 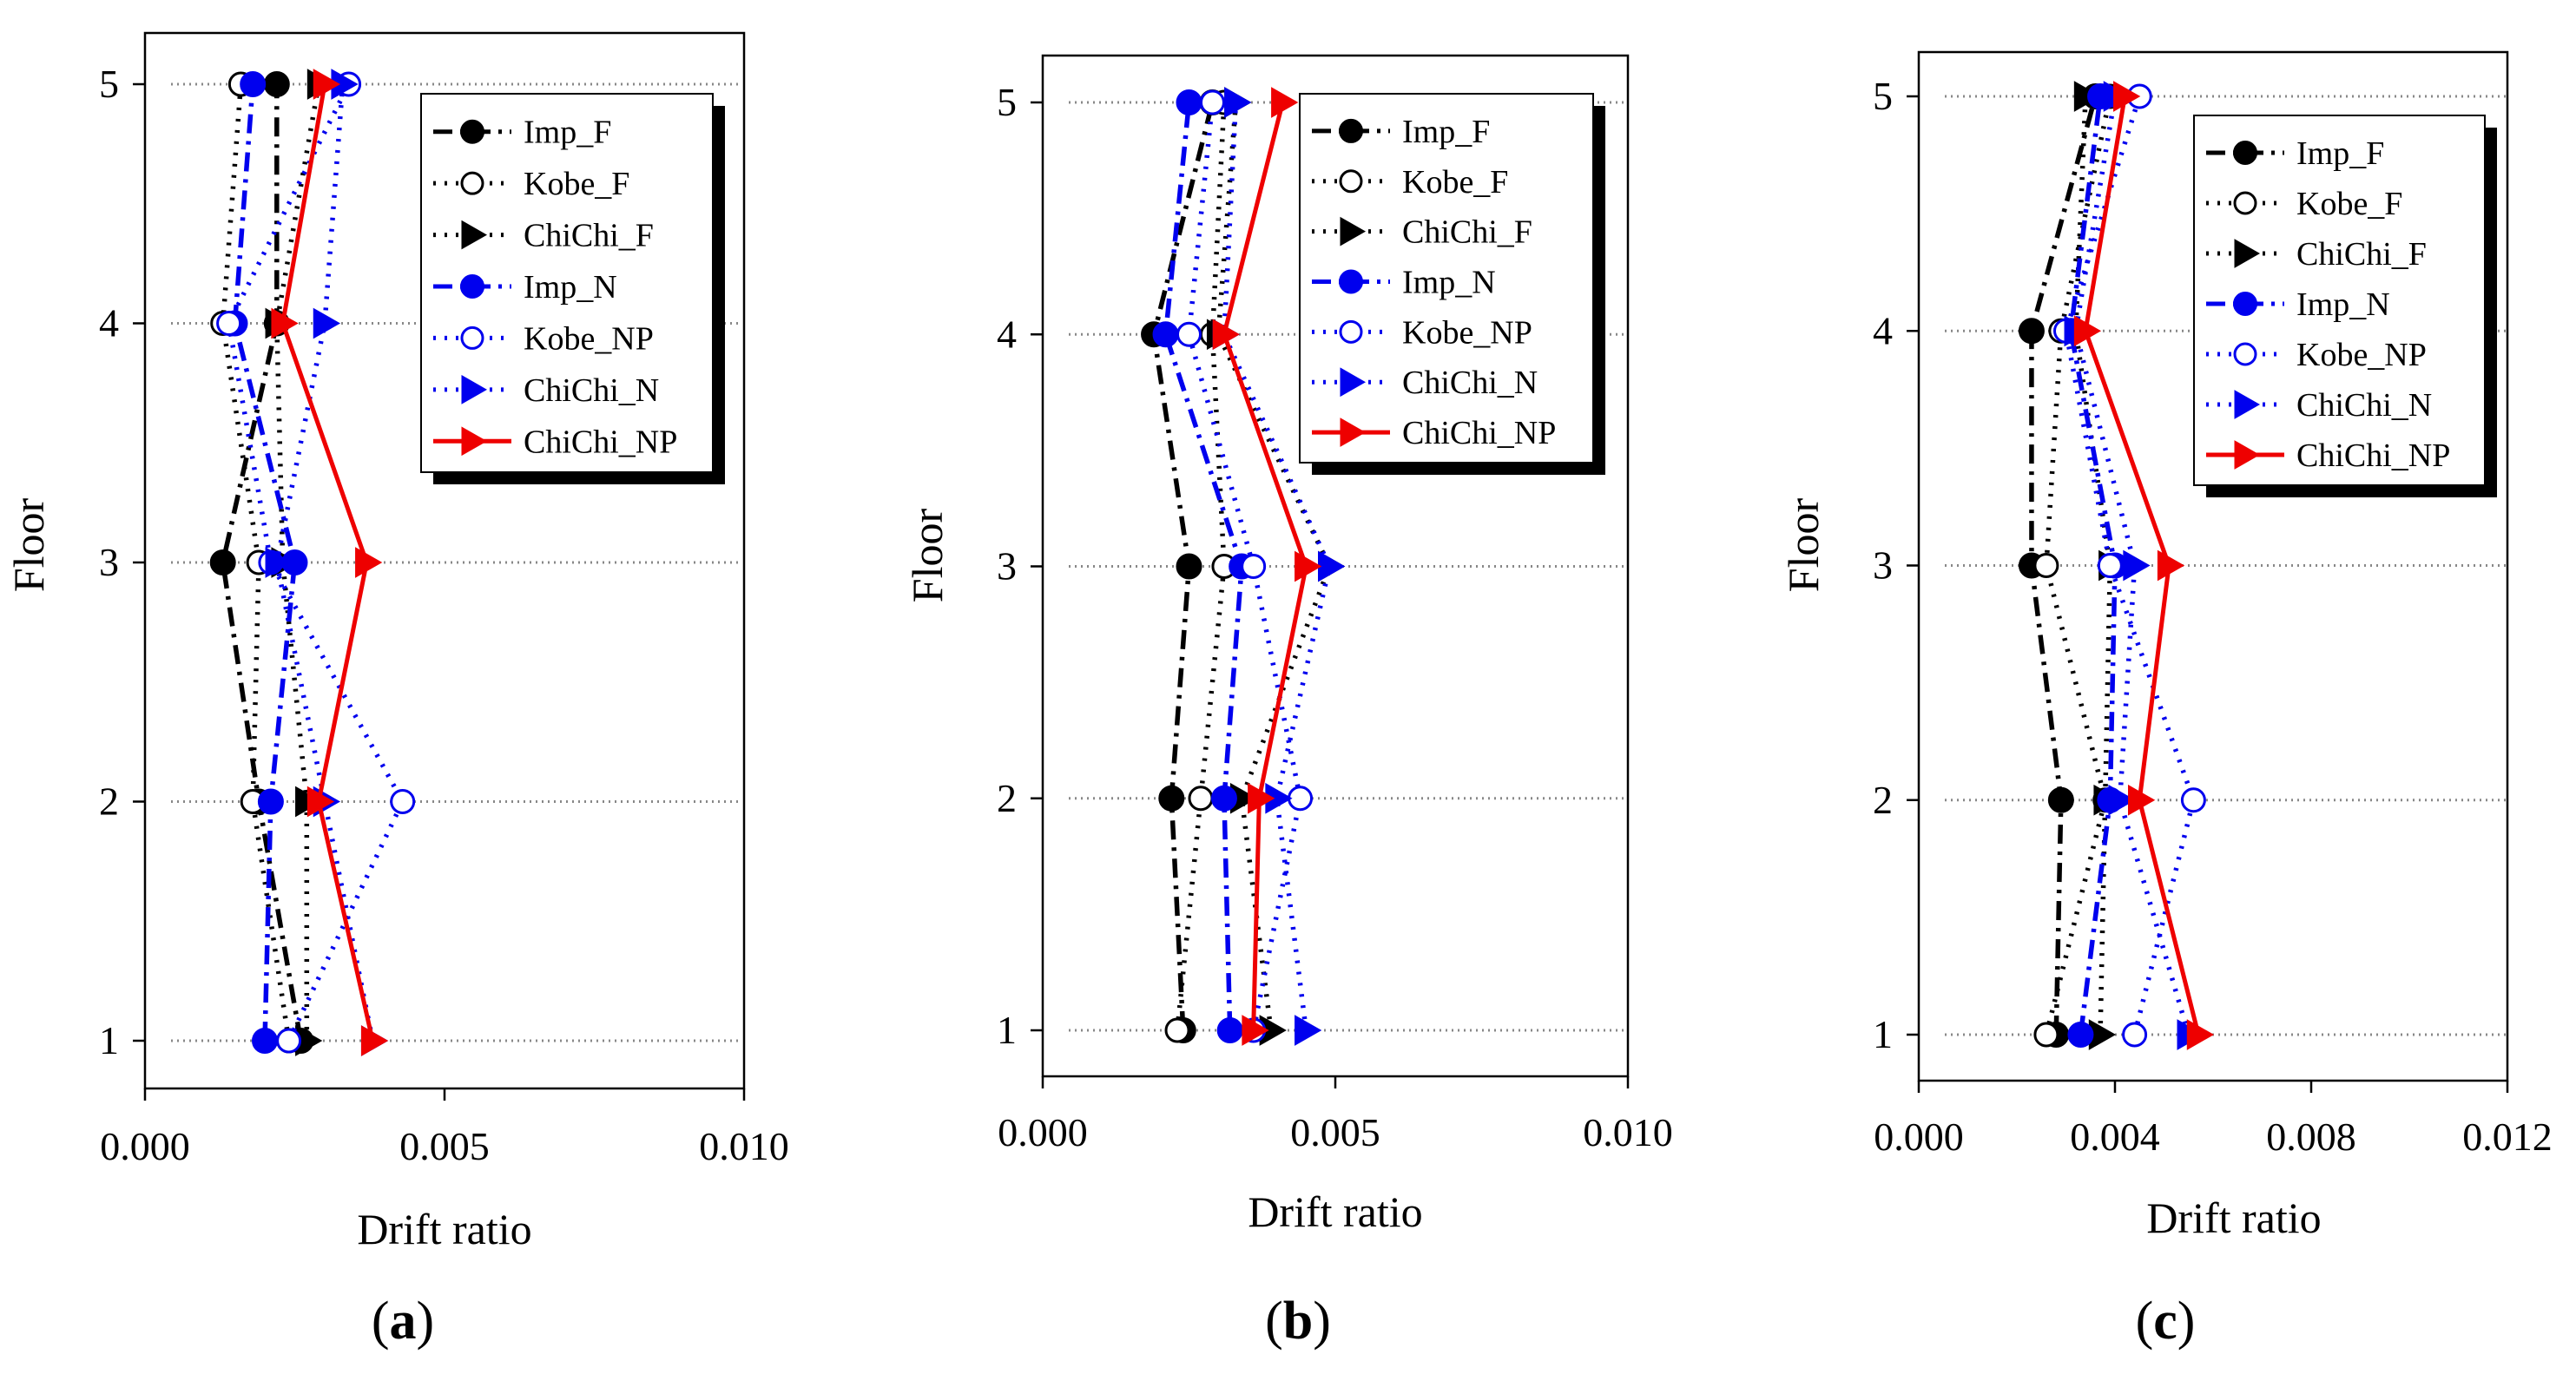 What do you see at coordinates (589, 236) in the screenshot?
I see `legend-label: ChiChi_F` at bounding box center [589, 236].